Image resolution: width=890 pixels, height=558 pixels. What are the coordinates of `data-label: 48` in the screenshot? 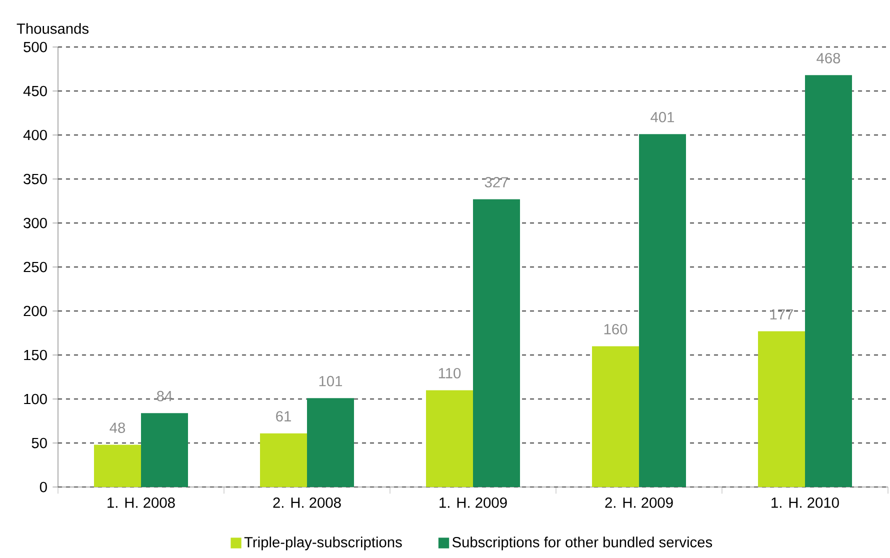 It's located at (118, 427).